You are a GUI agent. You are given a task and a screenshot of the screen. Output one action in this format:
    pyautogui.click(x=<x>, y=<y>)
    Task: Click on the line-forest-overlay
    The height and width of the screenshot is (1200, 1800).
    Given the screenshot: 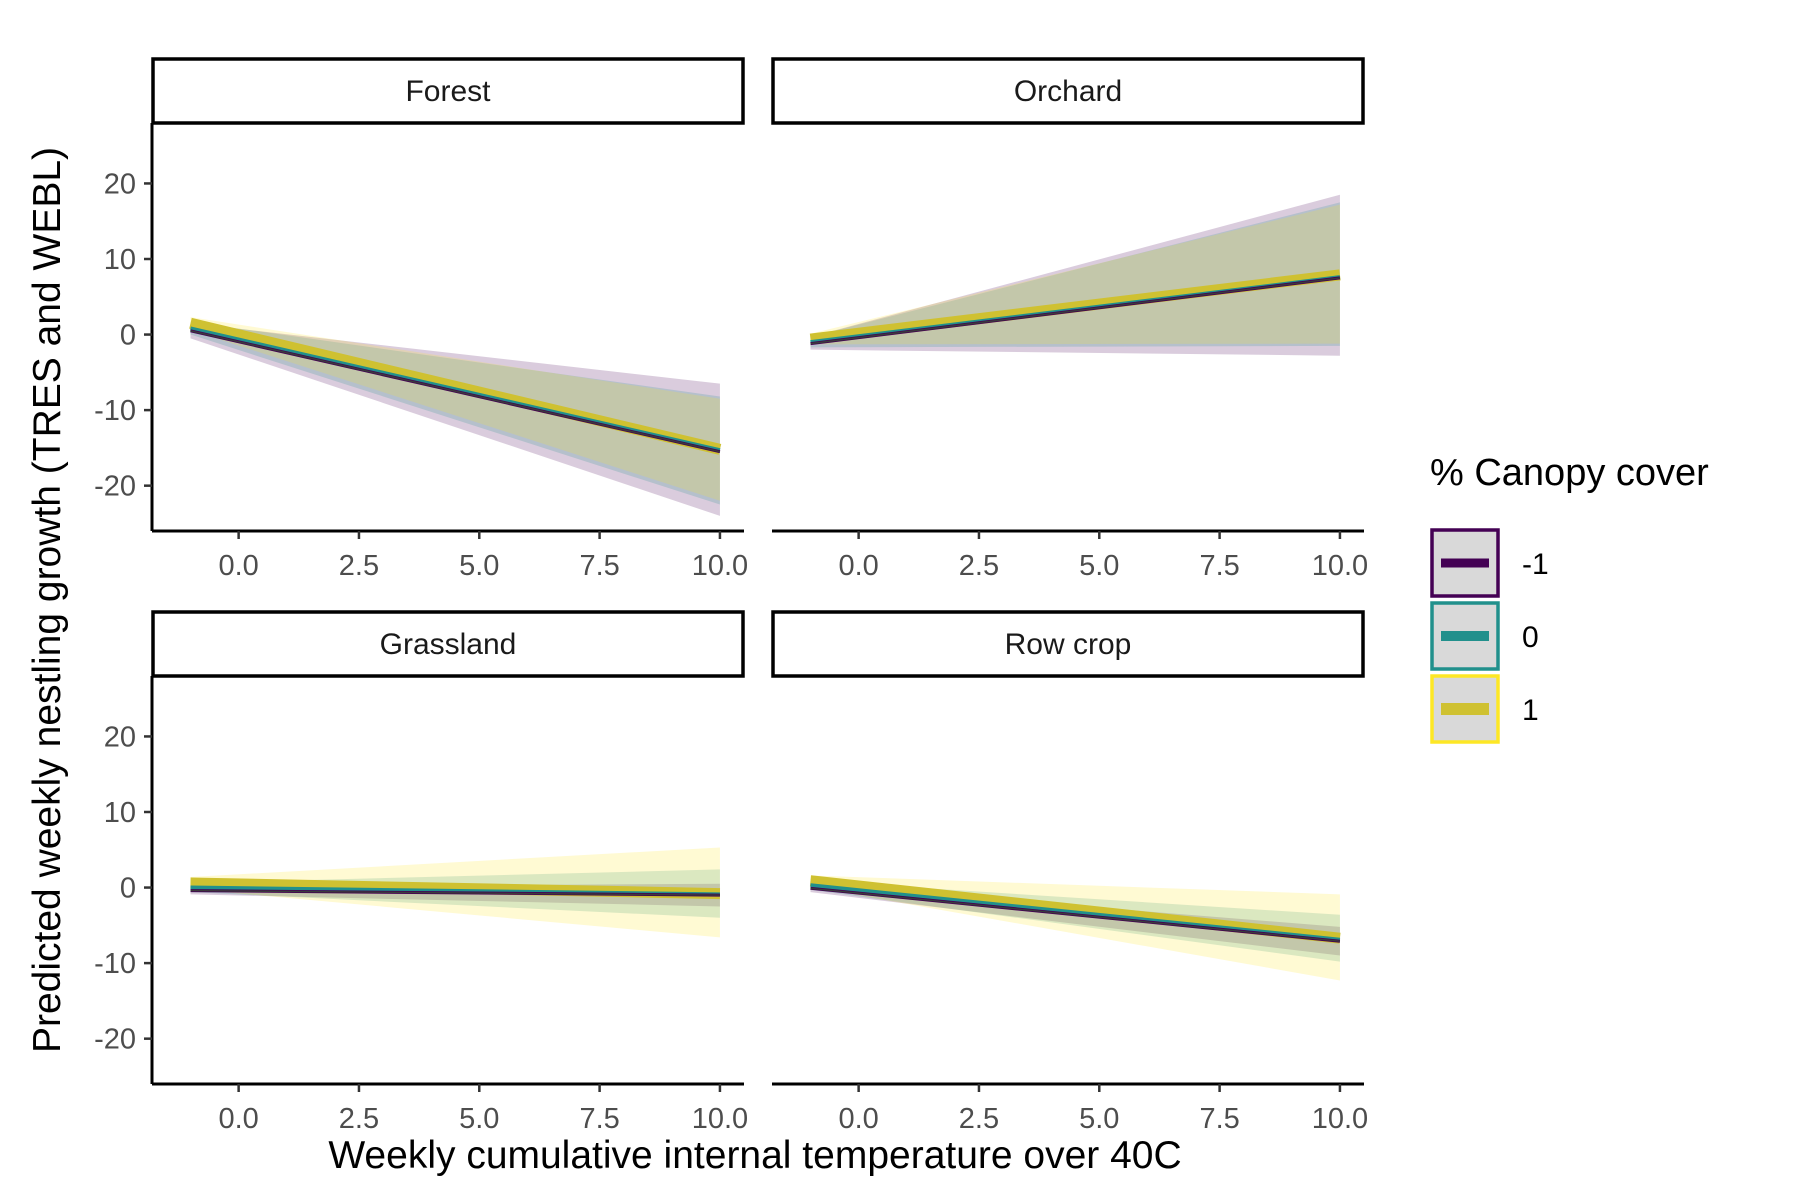 What is the action you would take?
    pyautogui.click(x=455, y=391)
    